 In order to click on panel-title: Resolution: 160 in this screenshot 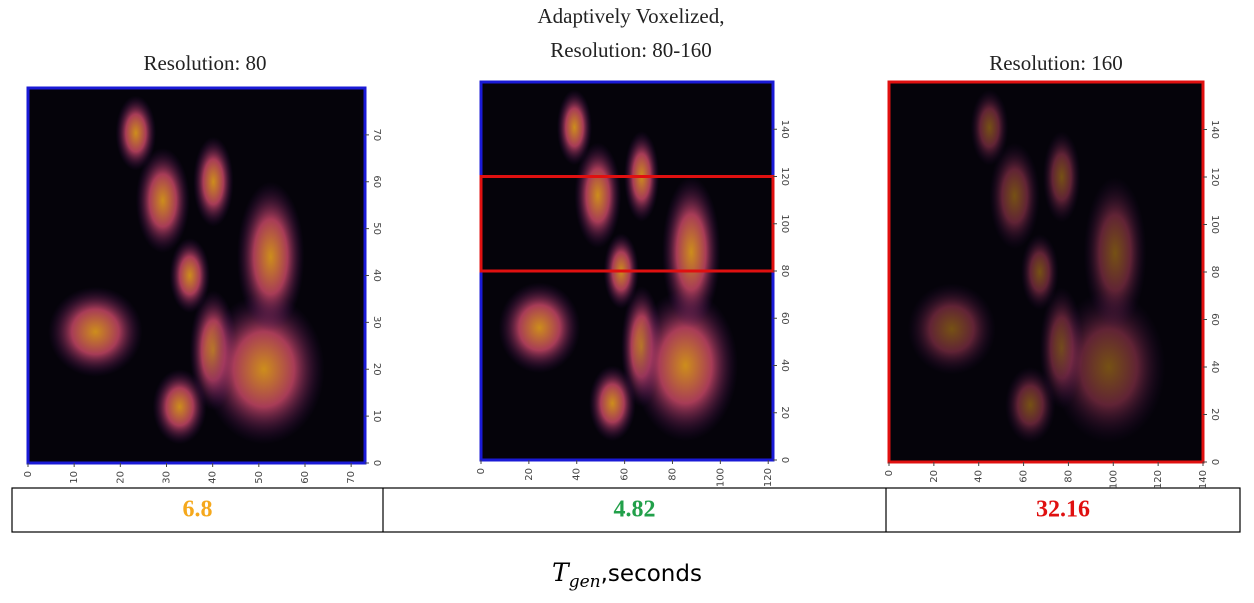, I will do `click(1056, 63)`.